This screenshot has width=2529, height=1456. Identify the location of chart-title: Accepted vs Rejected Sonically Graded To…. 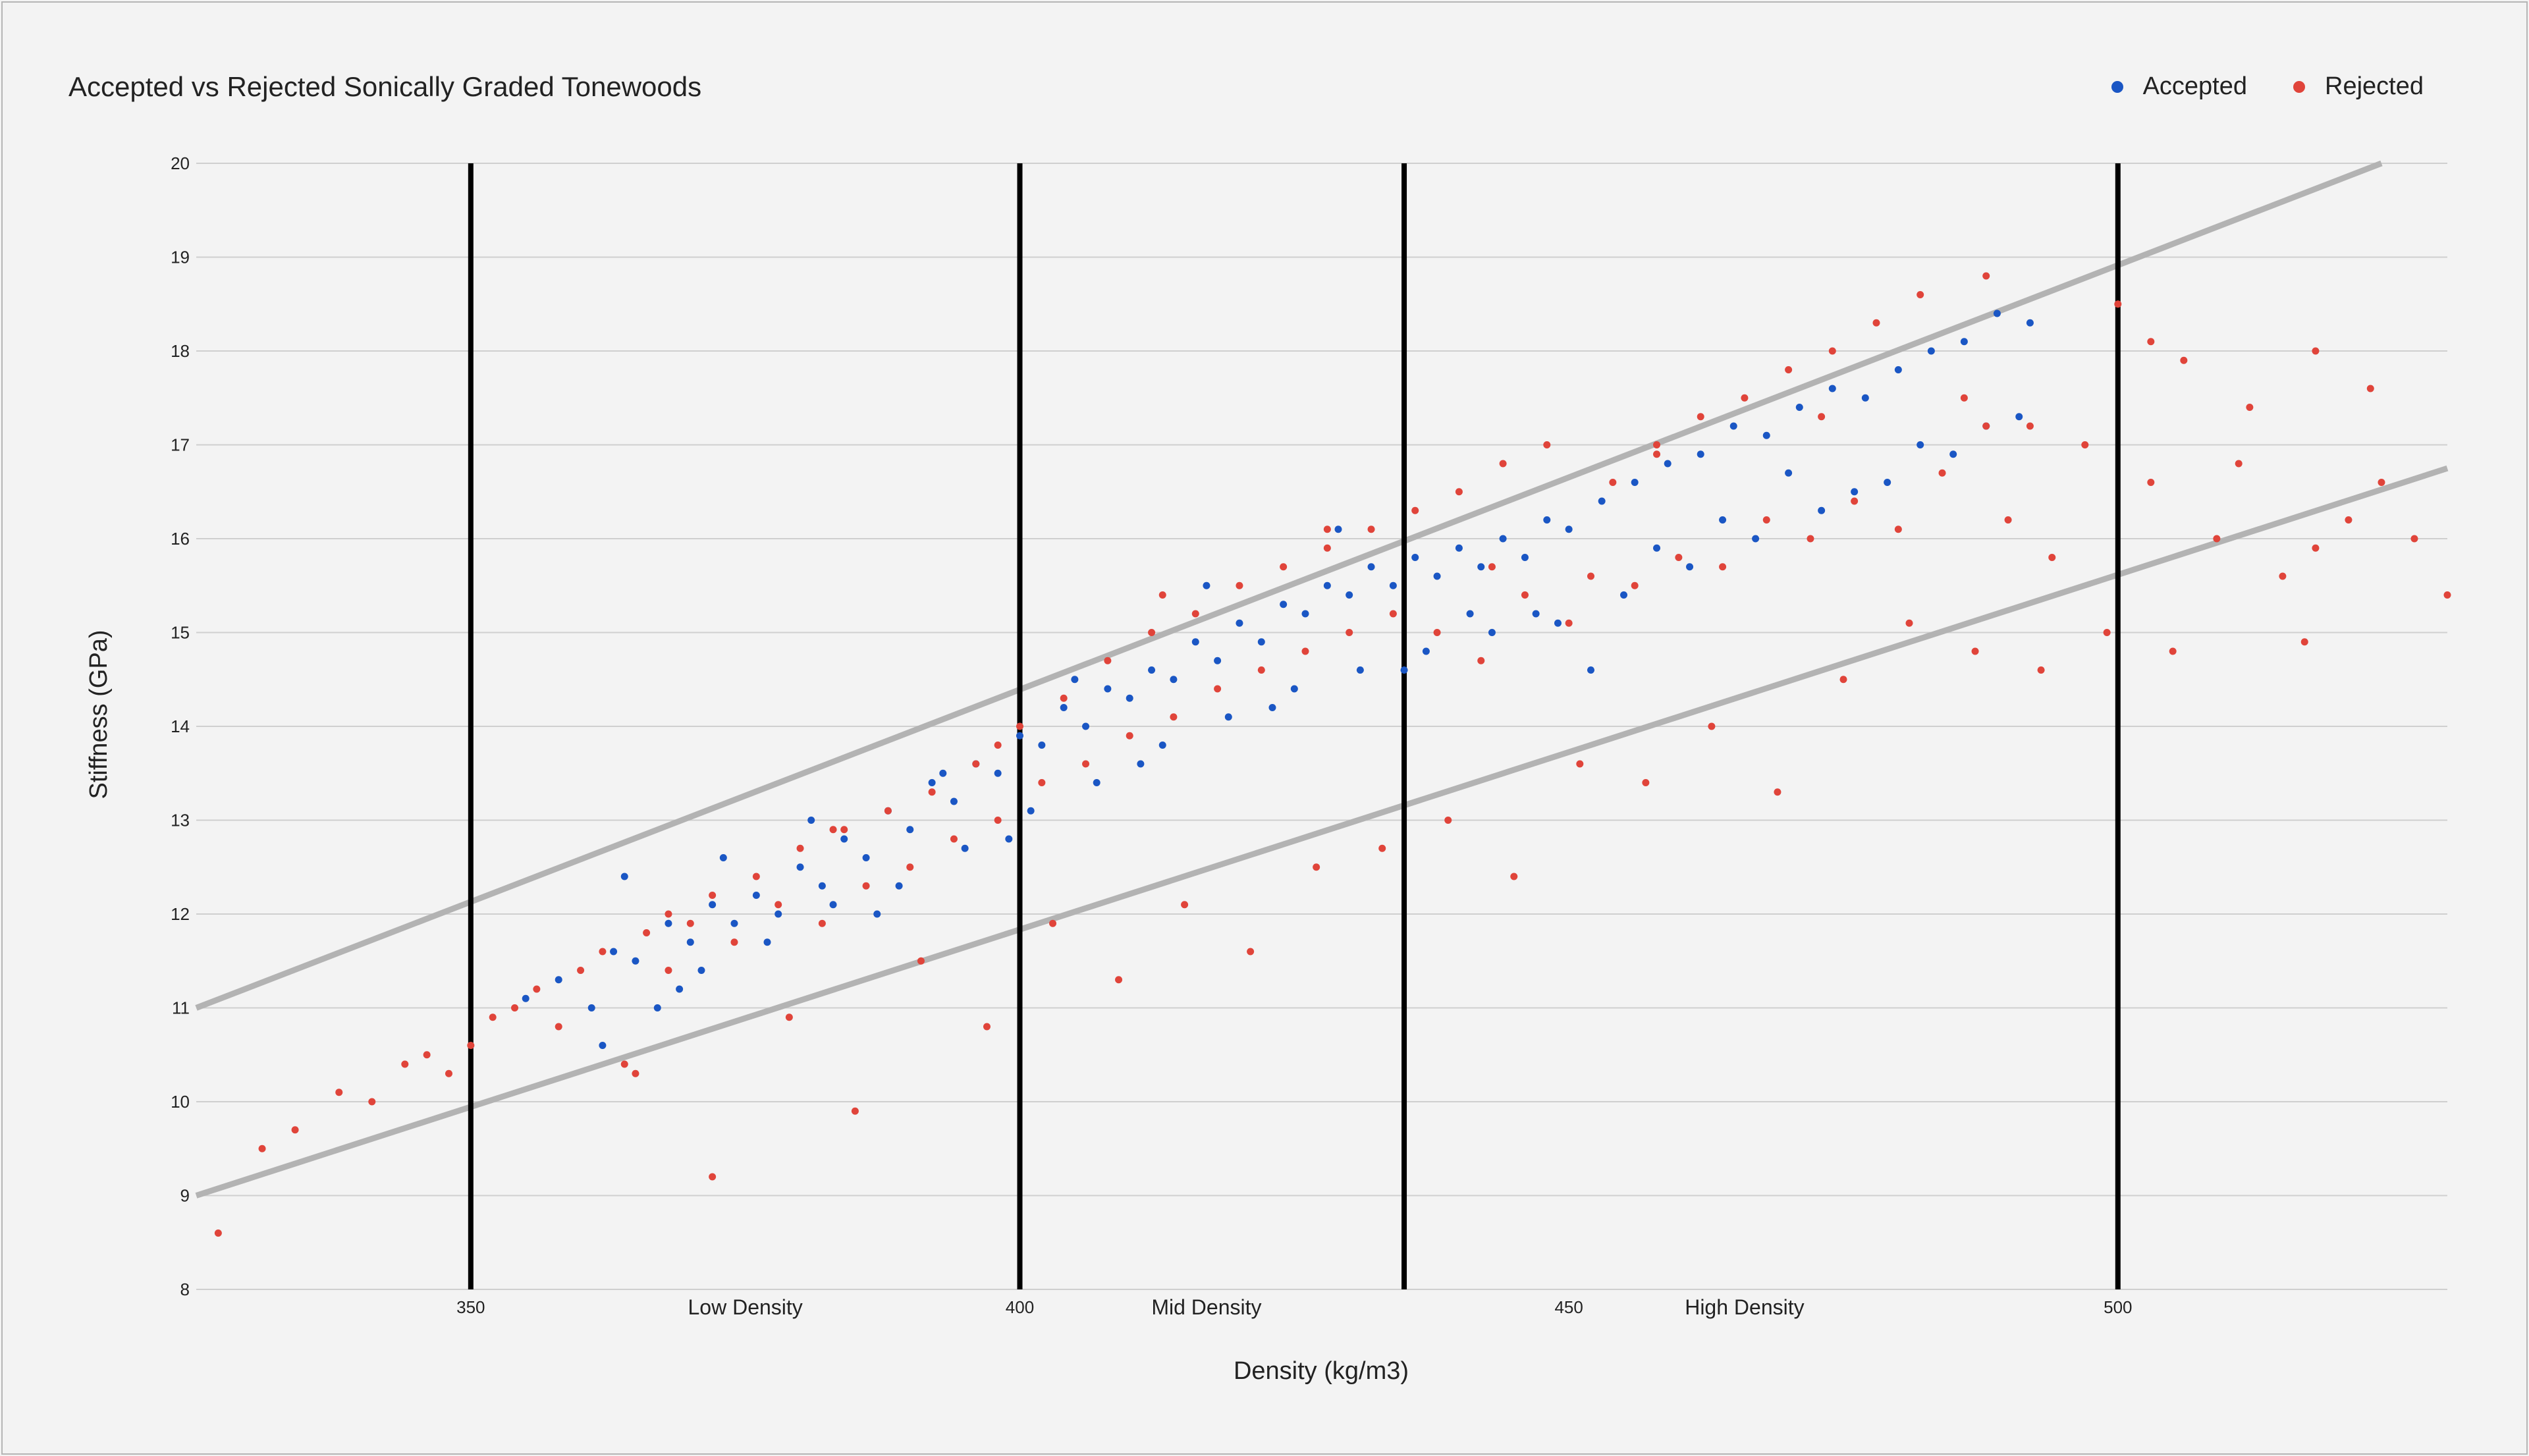
(385, 86).